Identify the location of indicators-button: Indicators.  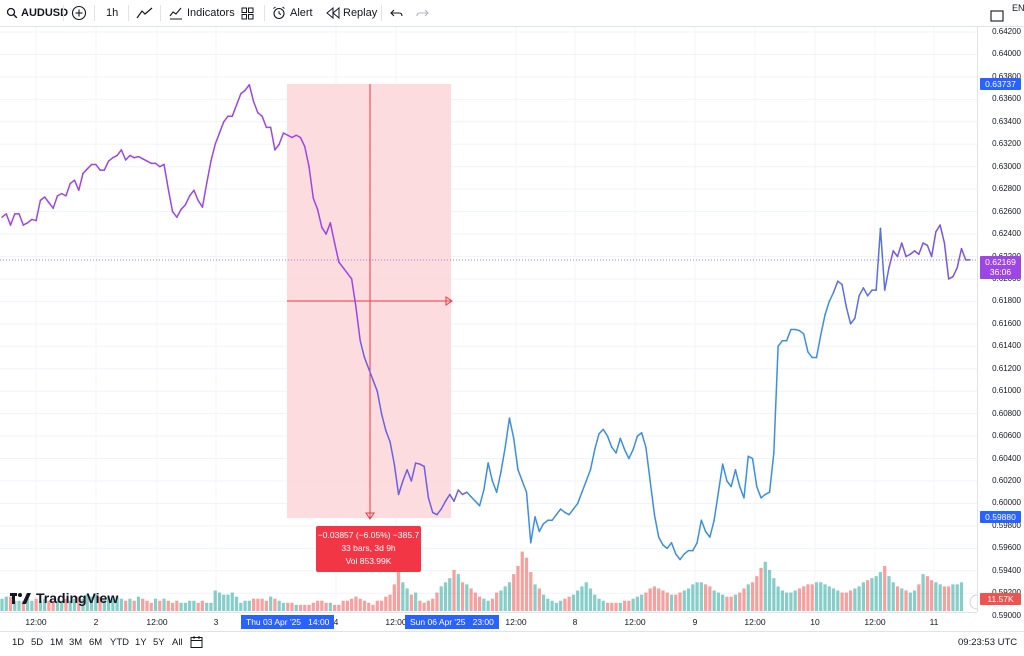
(202, 13).